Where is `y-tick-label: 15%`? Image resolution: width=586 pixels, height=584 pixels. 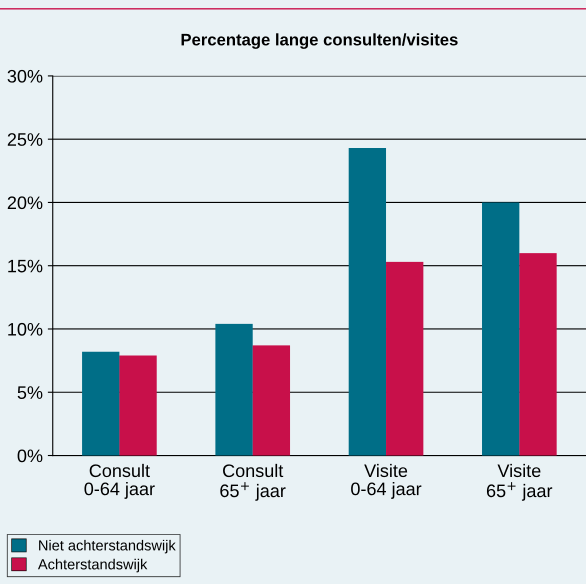 y-tick-label: 15% is located at coordinates (25, 266).